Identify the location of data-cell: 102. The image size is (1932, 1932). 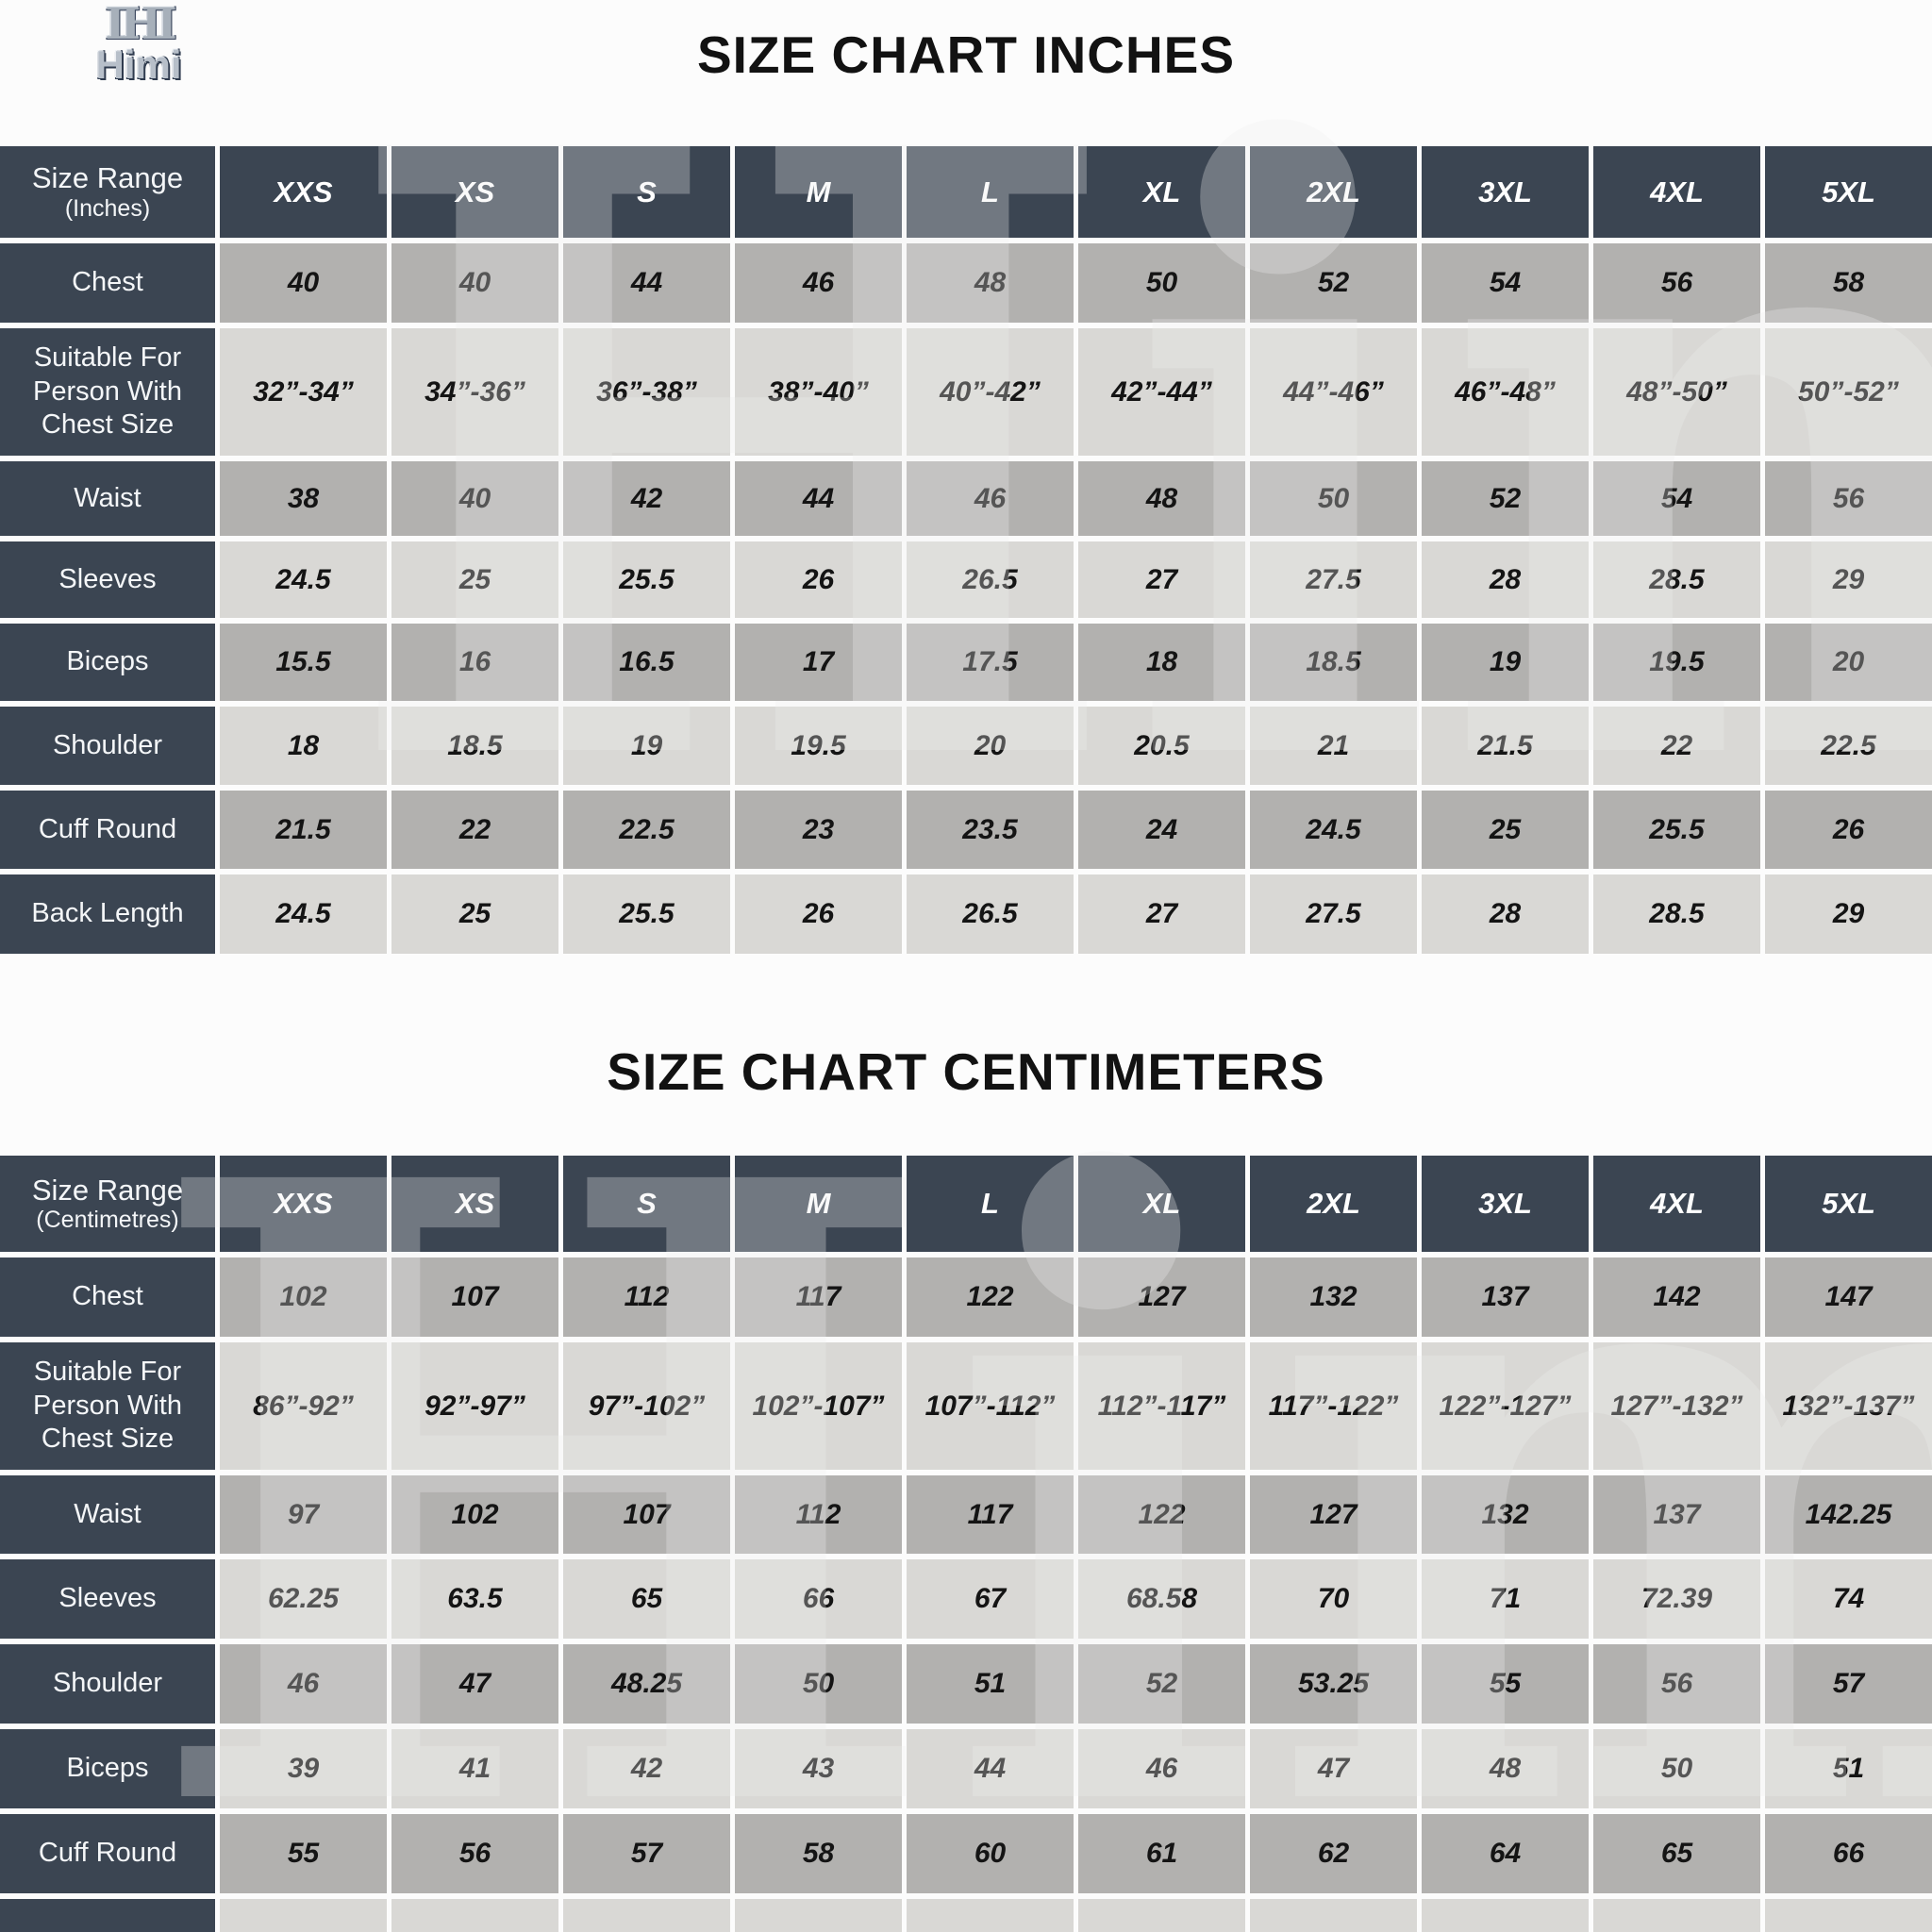
(475, 1515).